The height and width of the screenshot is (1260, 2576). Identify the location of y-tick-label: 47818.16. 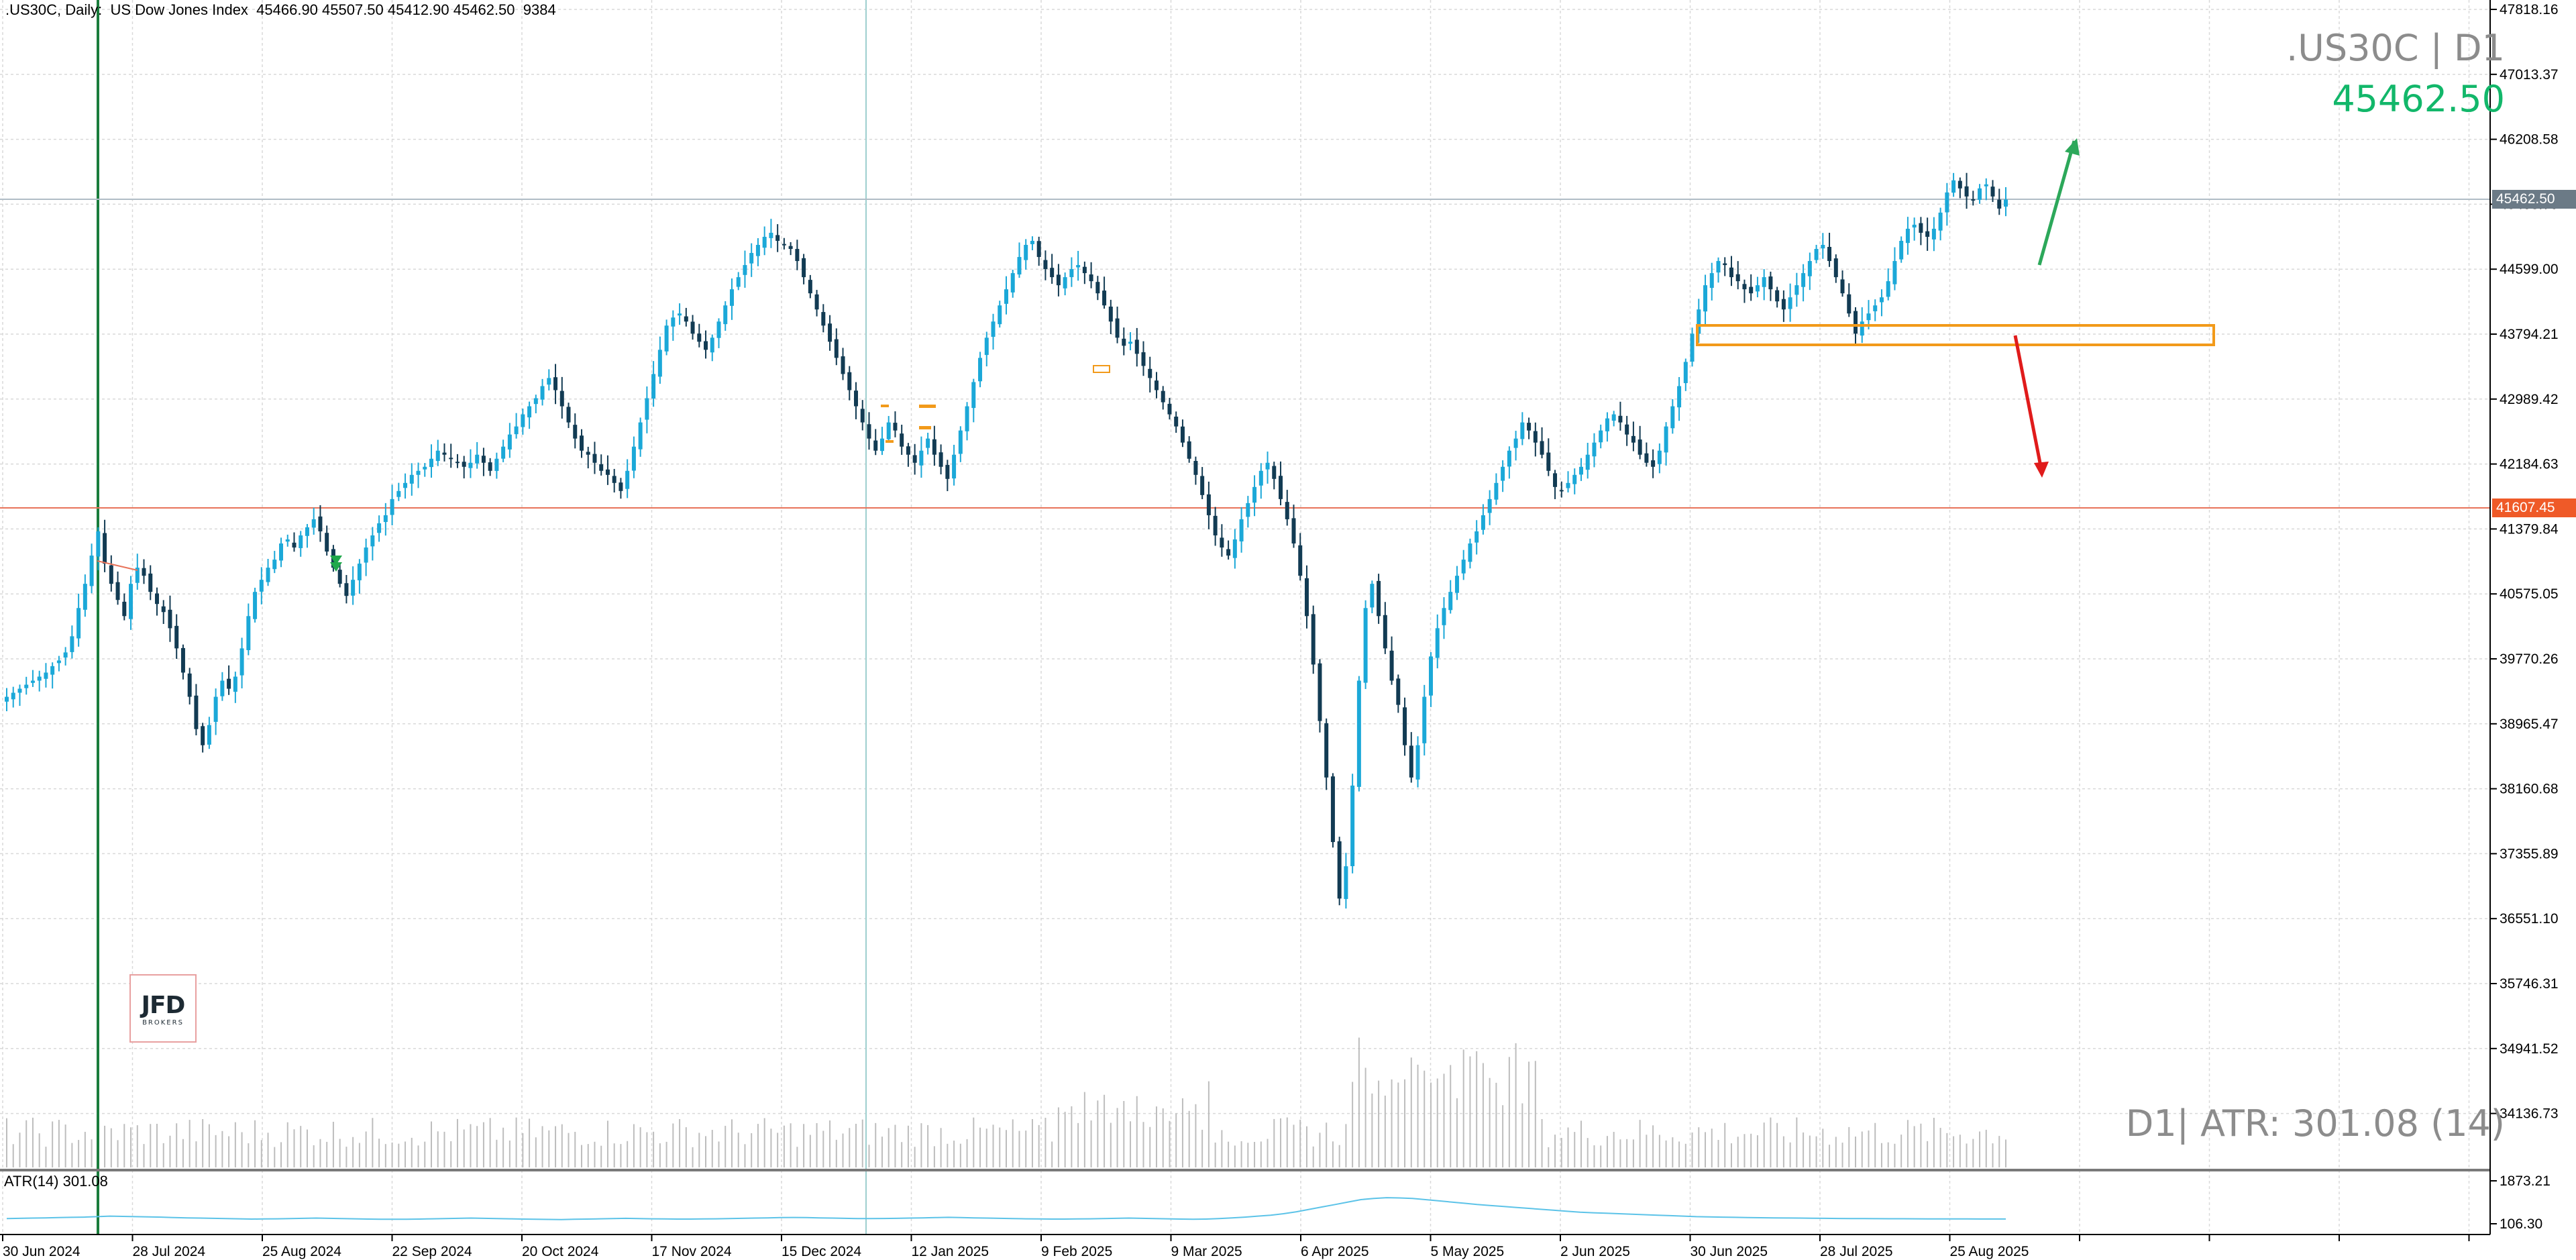
(2529, 10).